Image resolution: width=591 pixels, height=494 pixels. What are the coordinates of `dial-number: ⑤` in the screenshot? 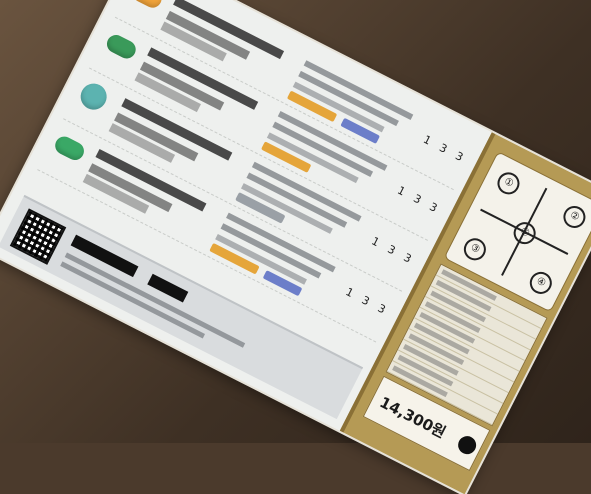 It's located at (524, 233).